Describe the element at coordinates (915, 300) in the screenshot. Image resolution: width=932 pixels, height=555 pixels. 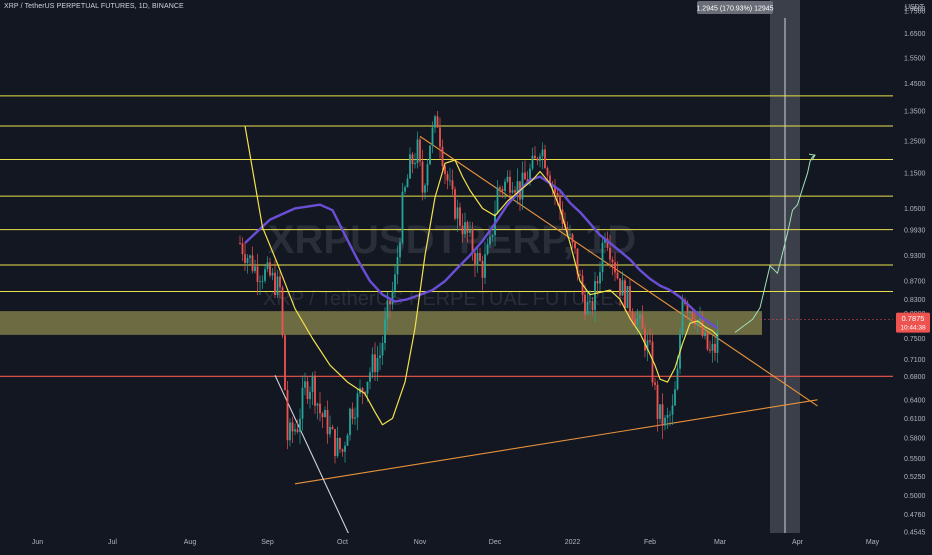
I see `y-tick-label: 0.8300` at that location.